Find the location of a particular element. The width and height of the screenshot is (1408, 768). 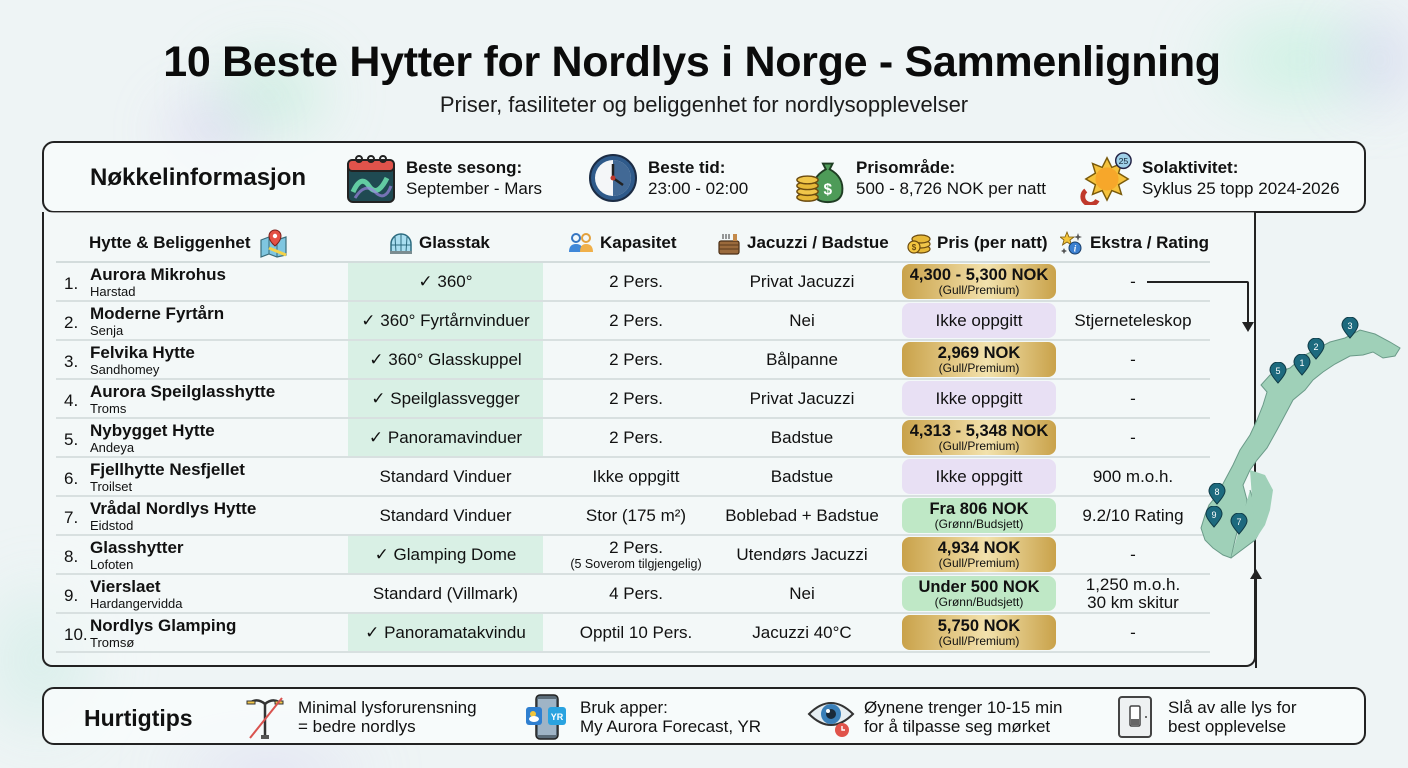

map-marker-2: 2 is located at coordinates (1316, 348).